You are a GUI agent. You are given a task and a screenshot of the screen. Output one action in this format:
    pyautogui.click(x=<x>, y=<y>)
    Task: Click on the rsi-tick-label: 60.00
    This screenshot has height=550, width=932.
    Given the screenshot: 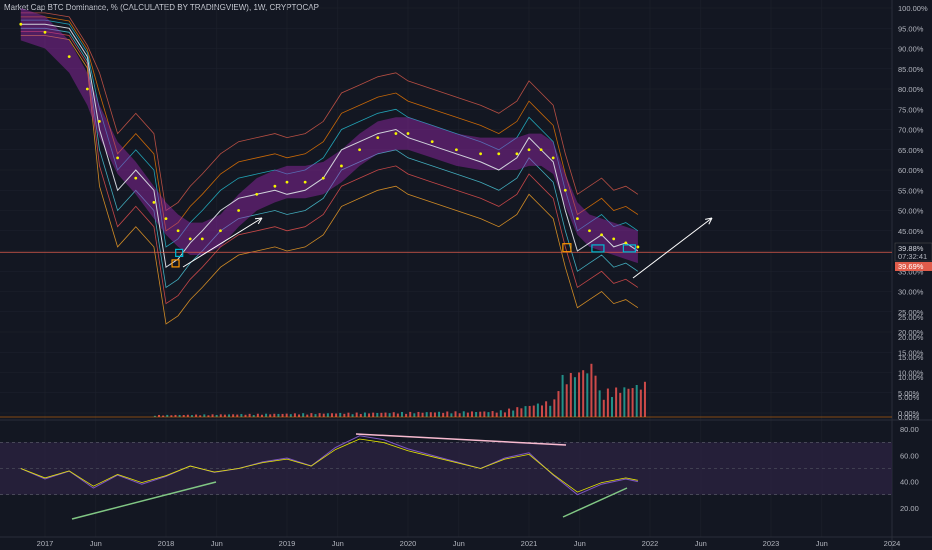 What is the action you would take?
    pyautogui.click(x=909, y=455)
    